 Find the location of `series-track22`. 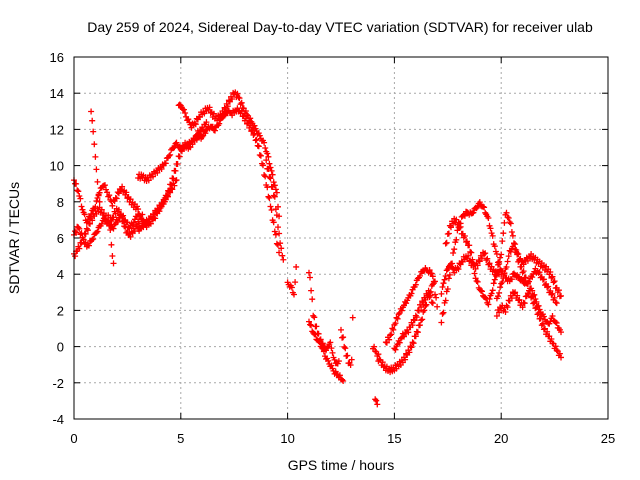

series-track22 is located at coordinates (529, 310).